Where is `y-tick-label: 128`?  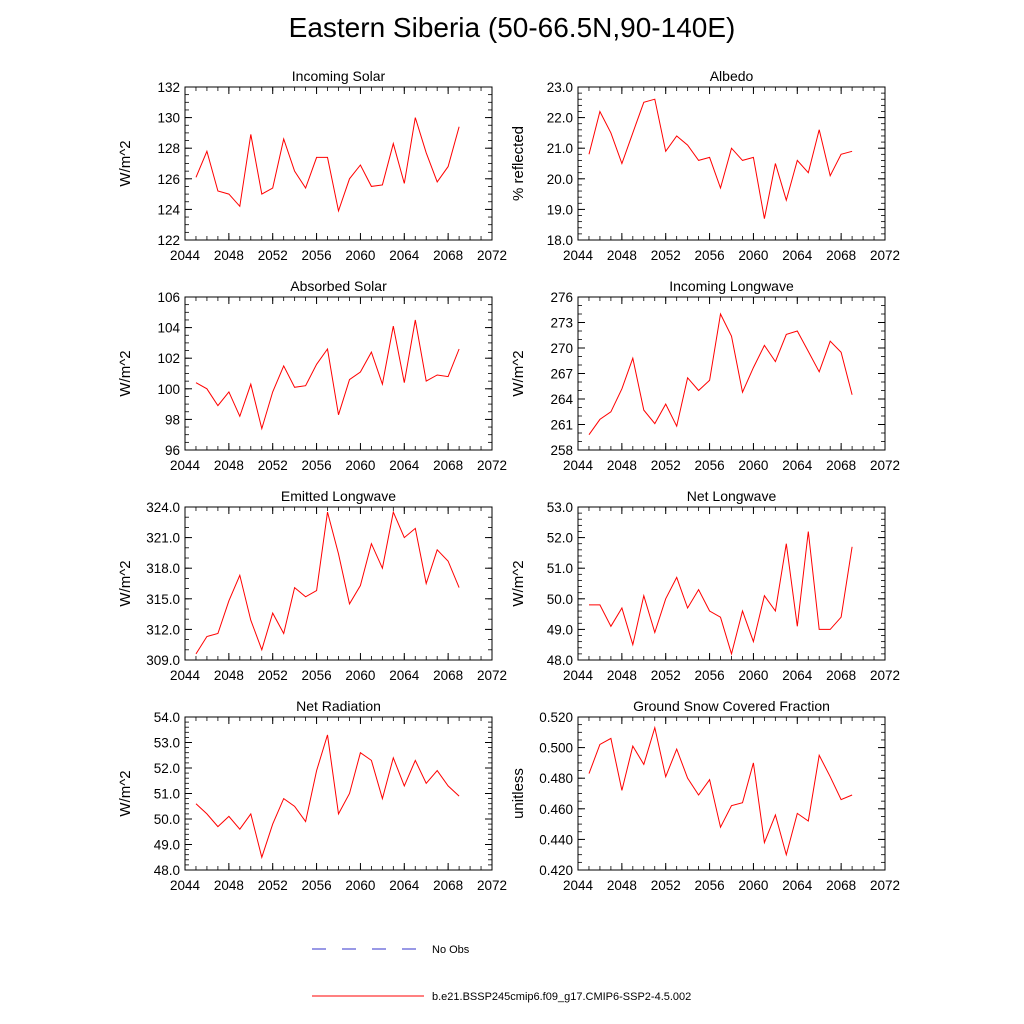 y-tick-label: 128 is located at coordinates (168, 148).